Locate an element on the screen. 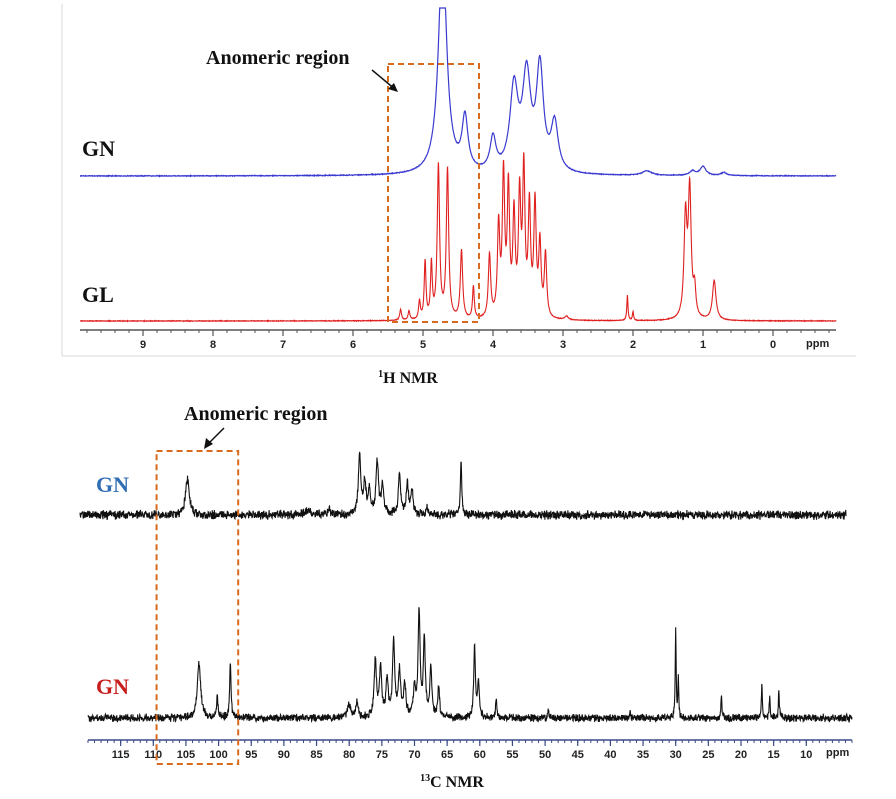 The width and height of the screenshot is (896, 799). tick-label-2: 2 is located at coordinates (633, 345).